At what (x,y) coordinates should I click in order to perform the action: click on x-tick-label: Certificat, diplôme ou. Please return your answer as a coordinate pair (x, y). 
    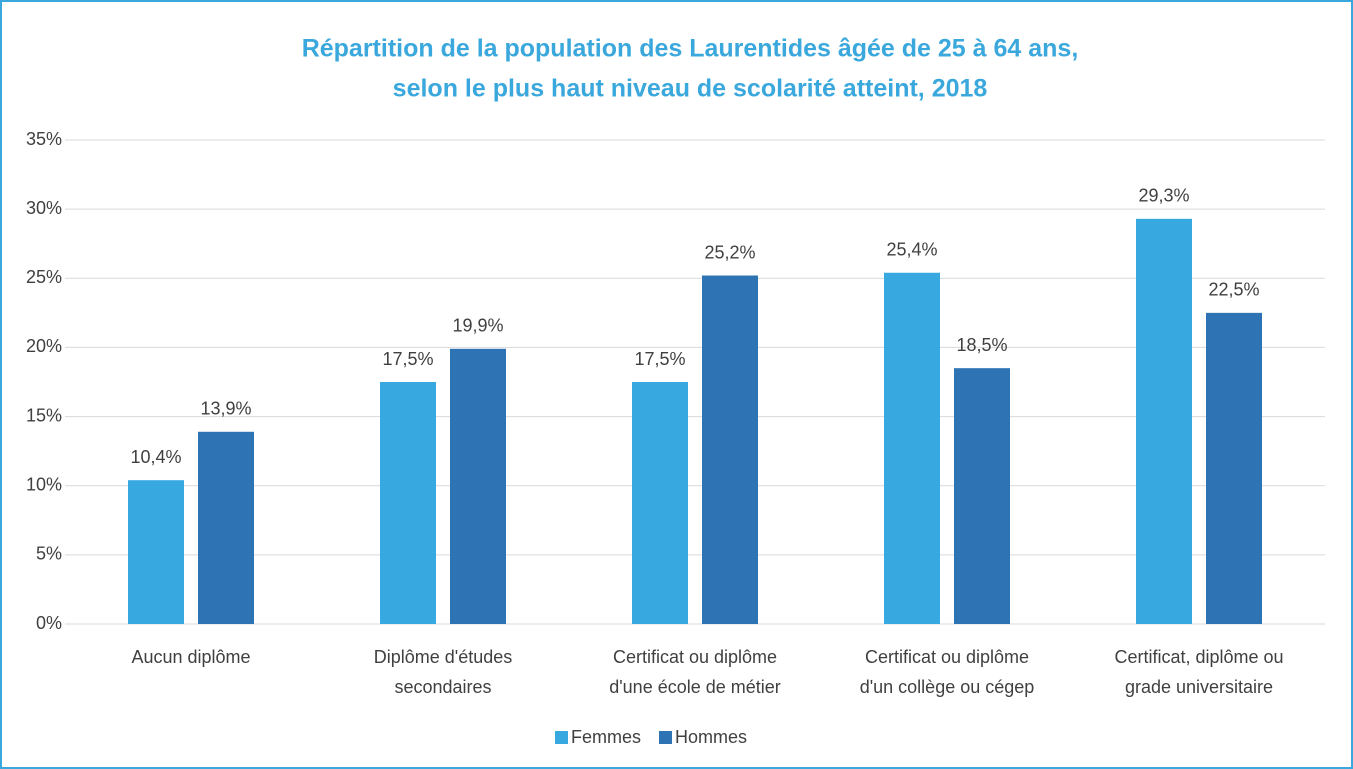
    Looking at the image, I should click on (1198, 657).